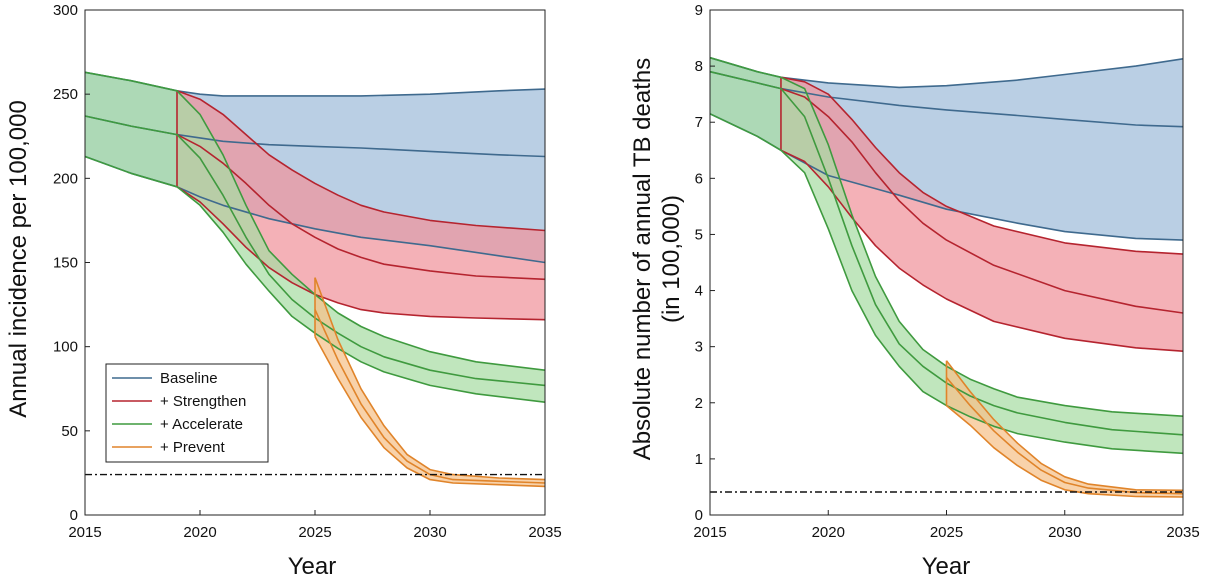  Describe the element at coordinates (1064, 532) in the screenshot. I see `deaths-x-tick-label: 2030` at that location.